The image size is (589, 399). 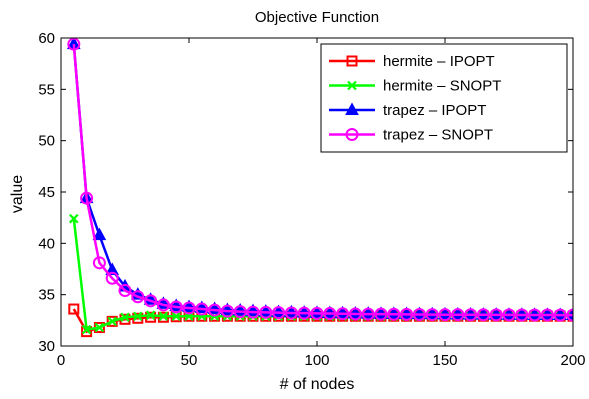 I want to click on chart-title: Objective Function, so click(x=317, y=17).